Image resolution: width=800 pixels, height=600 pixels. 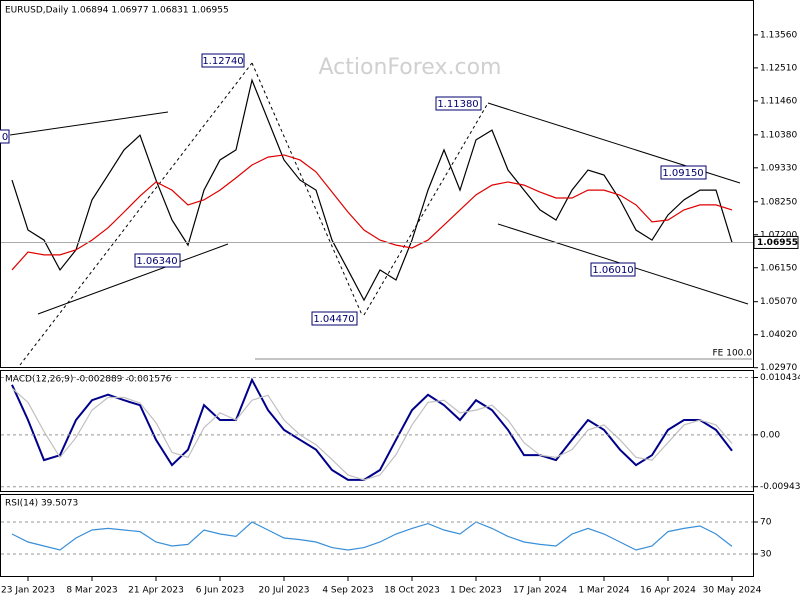 I want to click on rsi-panel, so click(x=377, y=535).